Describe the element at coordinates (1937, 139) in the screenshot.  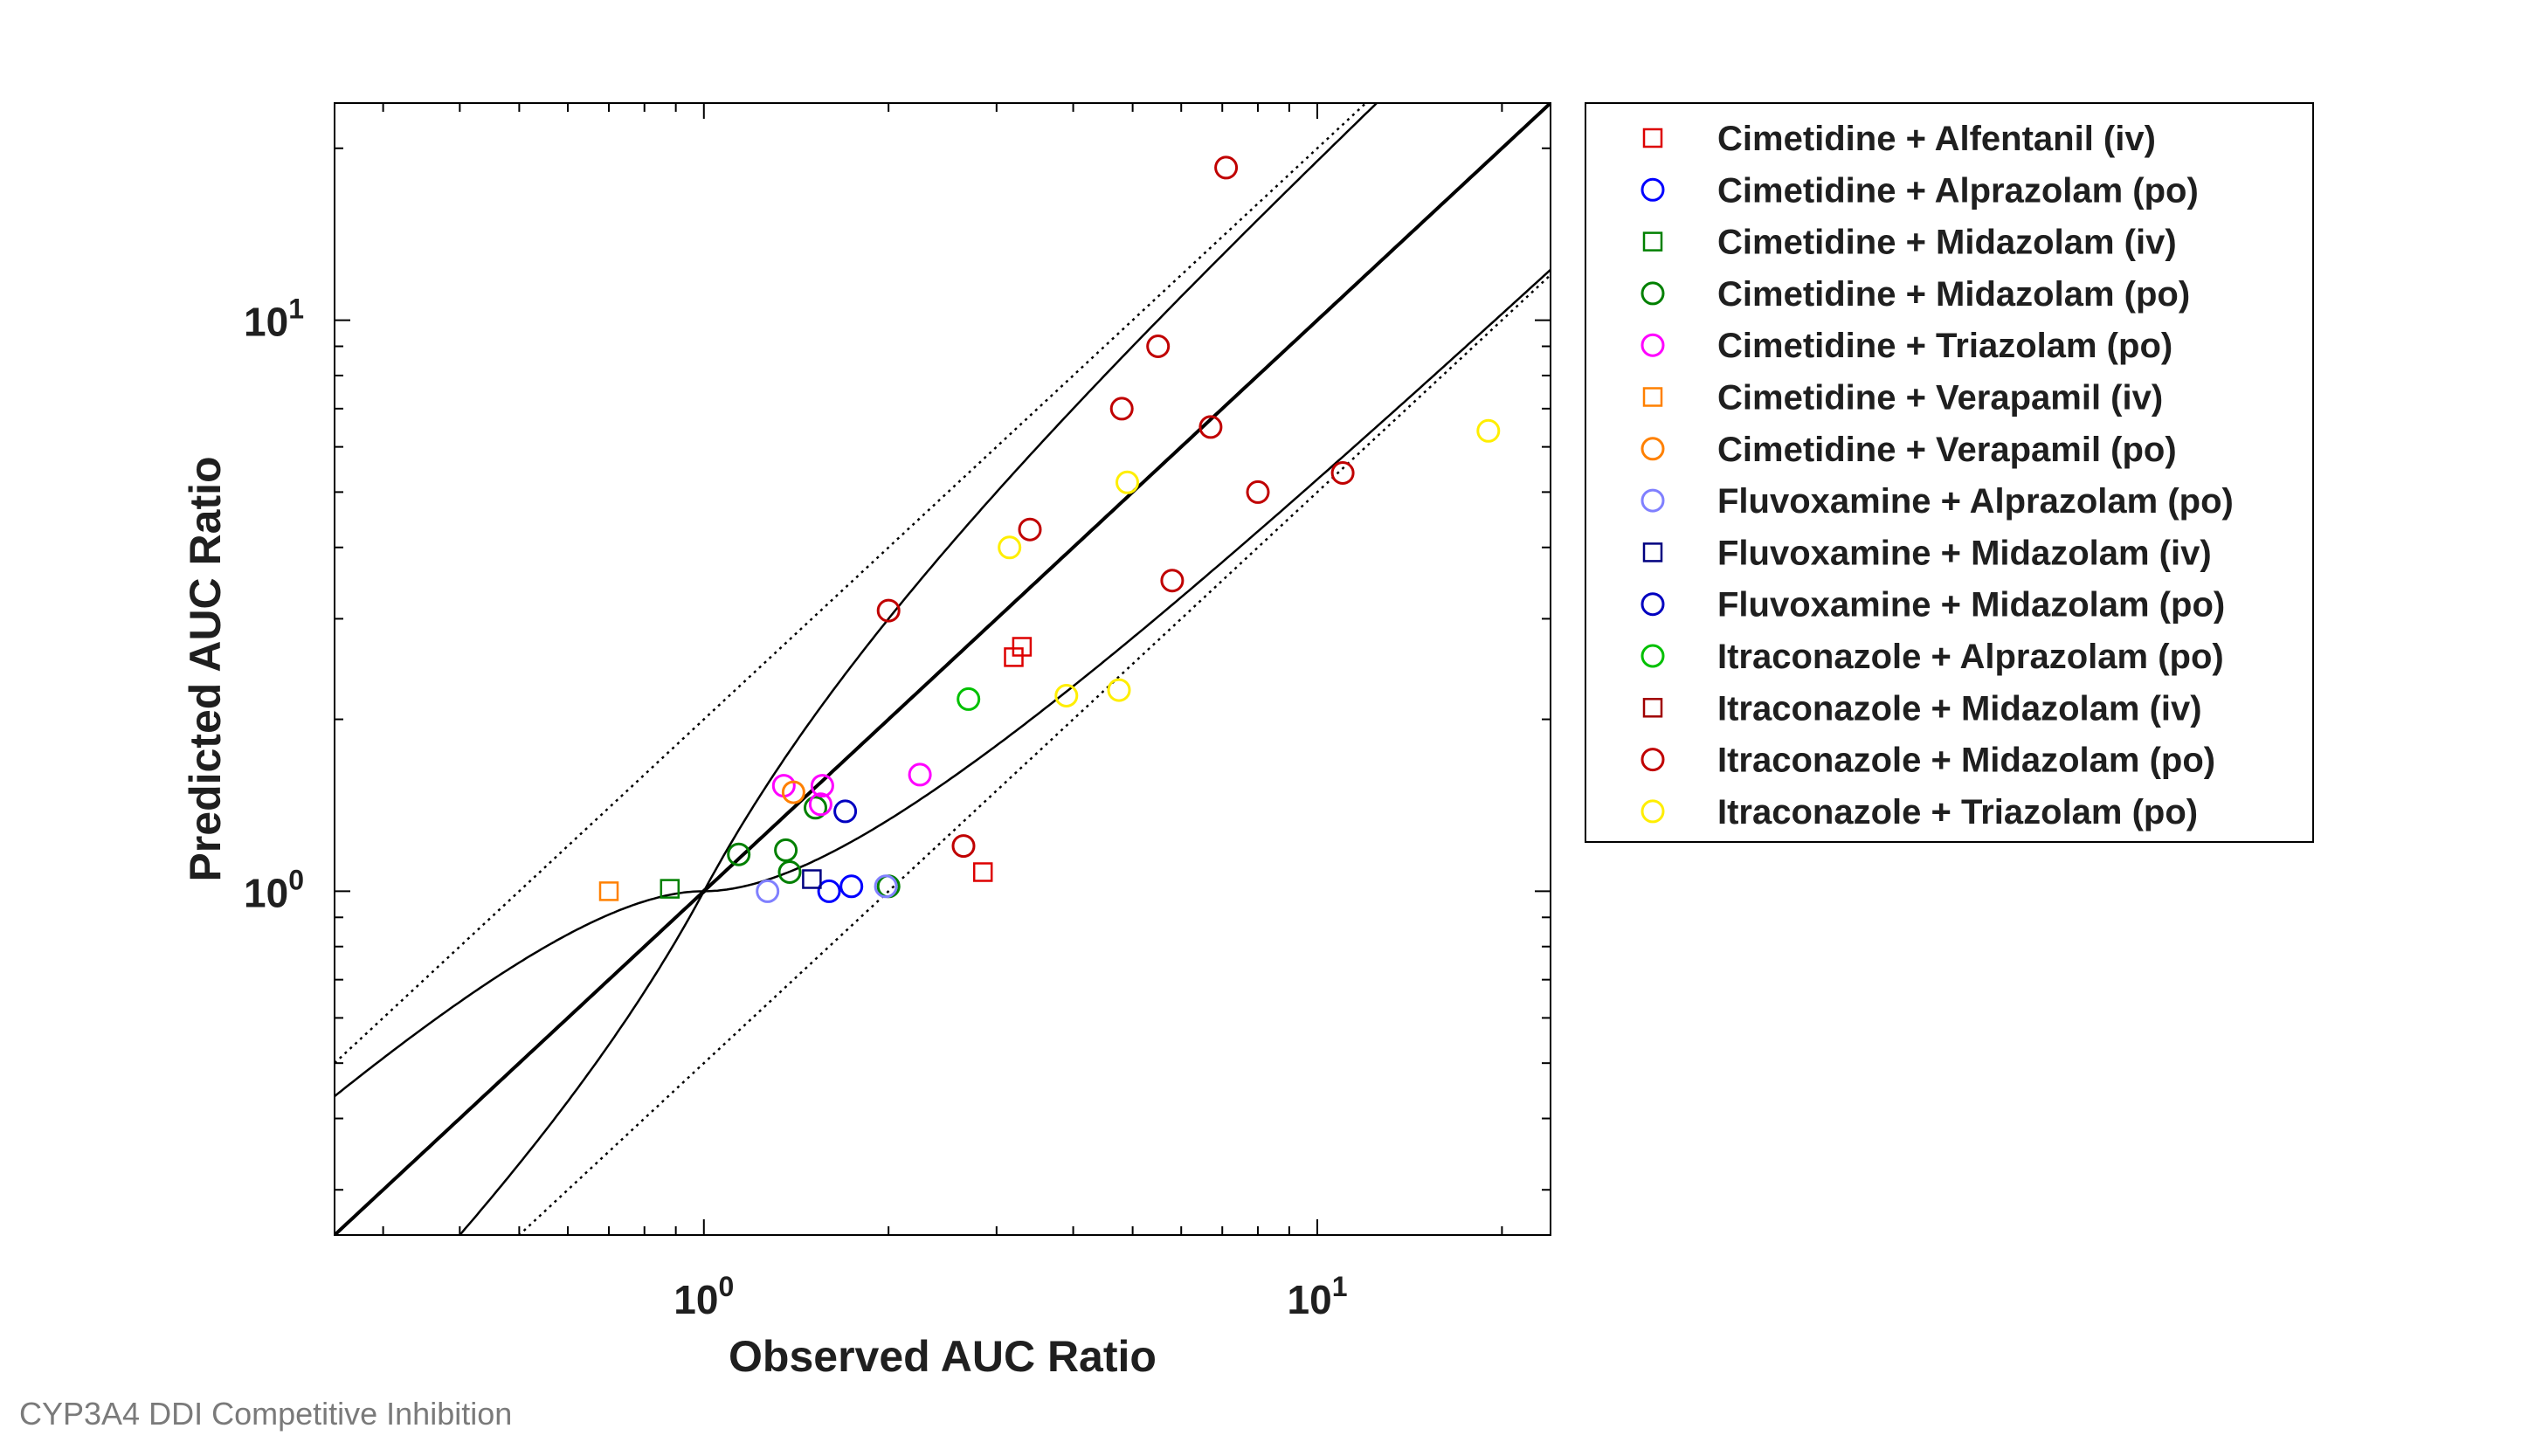
I see `legend-label: Cimetidine + Alfentanil (iv)` at that location.